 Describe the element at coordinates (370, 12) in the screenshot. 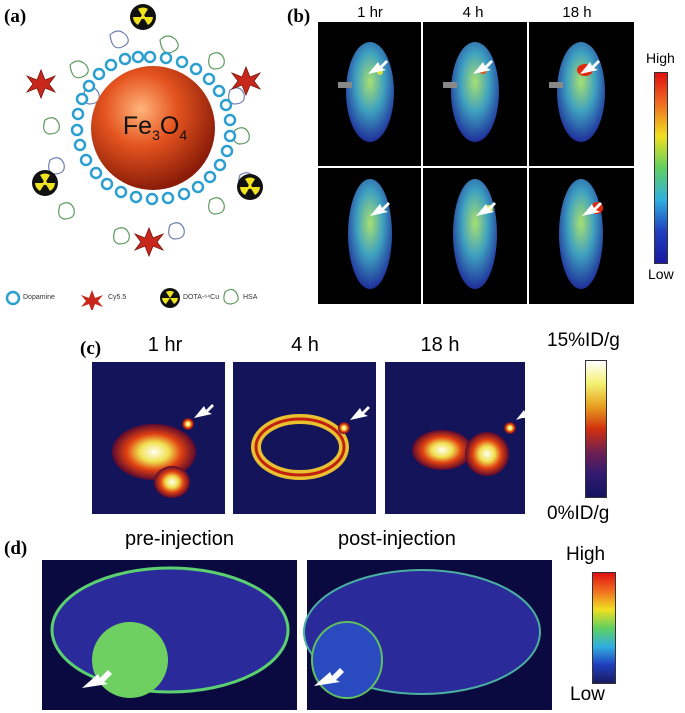

I see `panel-b-time-1: 1 hr` at that location.